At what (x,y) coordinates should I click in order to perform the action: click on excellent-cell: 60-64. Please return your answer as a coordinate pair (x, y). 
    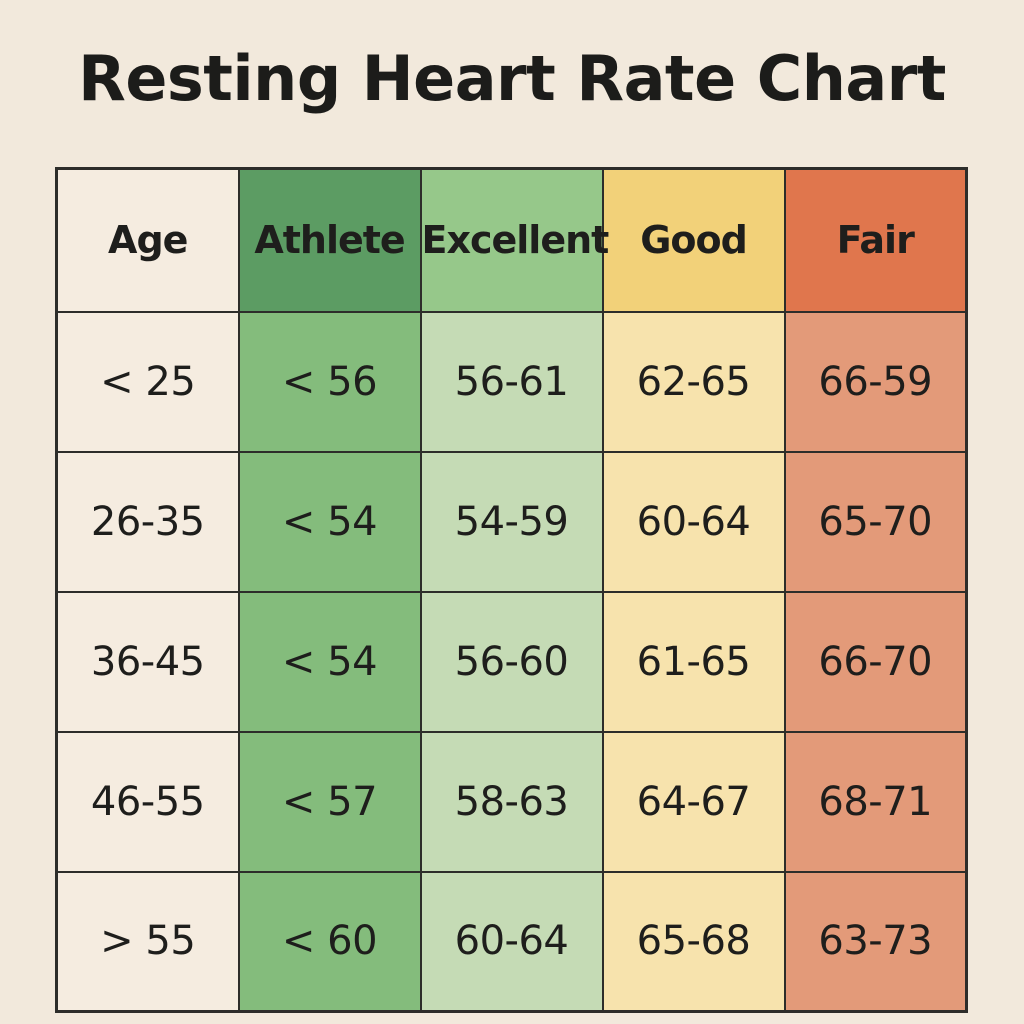
    Looking at the image, I should click on (511, 941).